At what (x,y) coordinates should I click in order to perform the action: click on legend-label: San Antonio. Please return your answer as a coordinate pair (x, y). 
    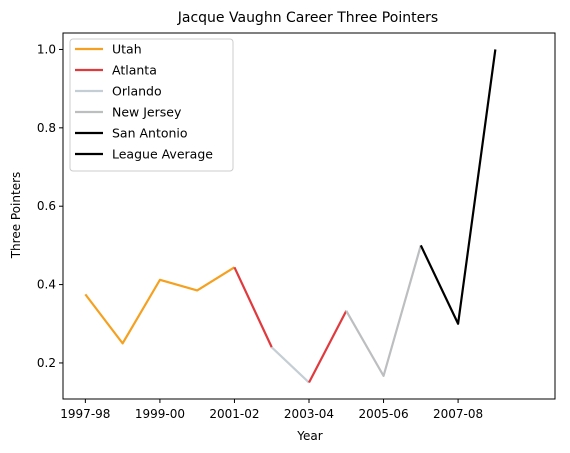
    Looking at the image, I should click on (150, 133).